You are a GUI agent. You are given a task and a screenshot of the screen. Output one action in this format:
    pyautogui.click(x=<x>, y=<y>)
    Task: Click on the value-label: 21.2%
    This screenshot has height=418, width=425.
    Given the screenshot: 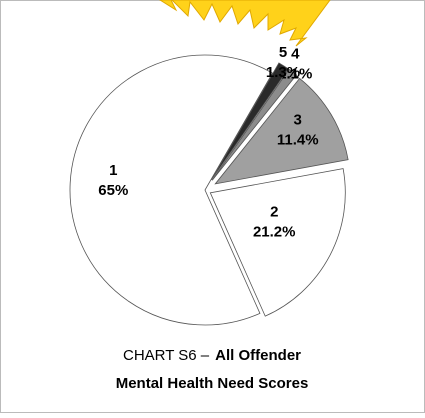 What is the action you would take?
    pyautogui.click(x=274, y=232)
    